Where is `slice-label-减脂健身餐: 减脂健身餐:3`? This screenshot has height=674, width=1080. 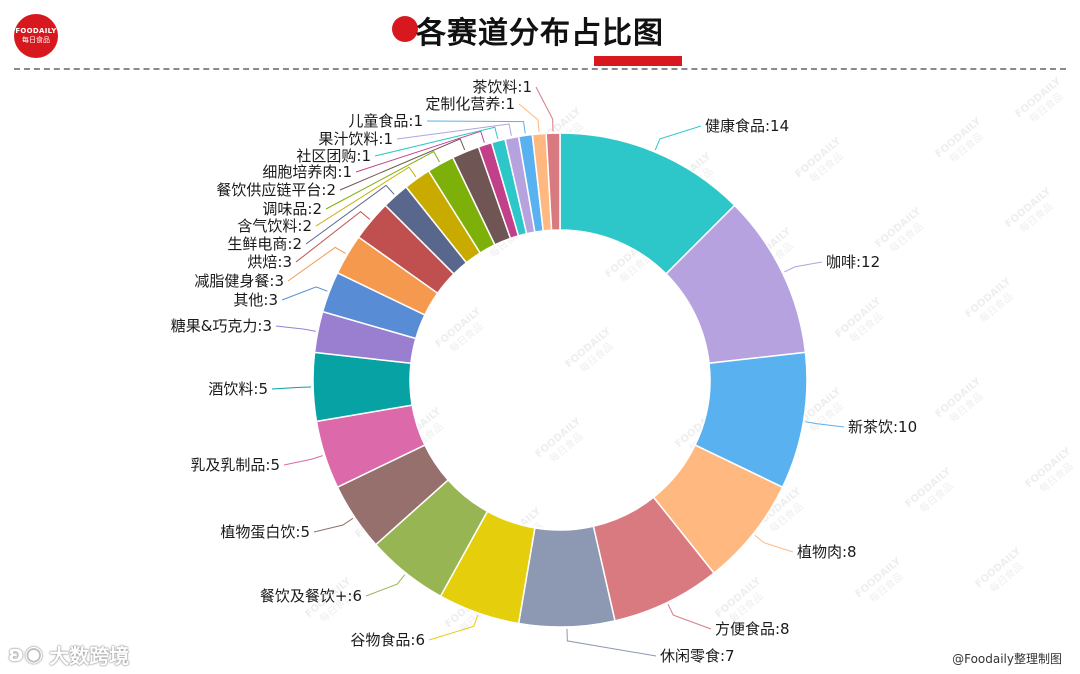
slice-label-减脂健身餐: 减脂健身餐:3 is located at coordinates (239, 281).